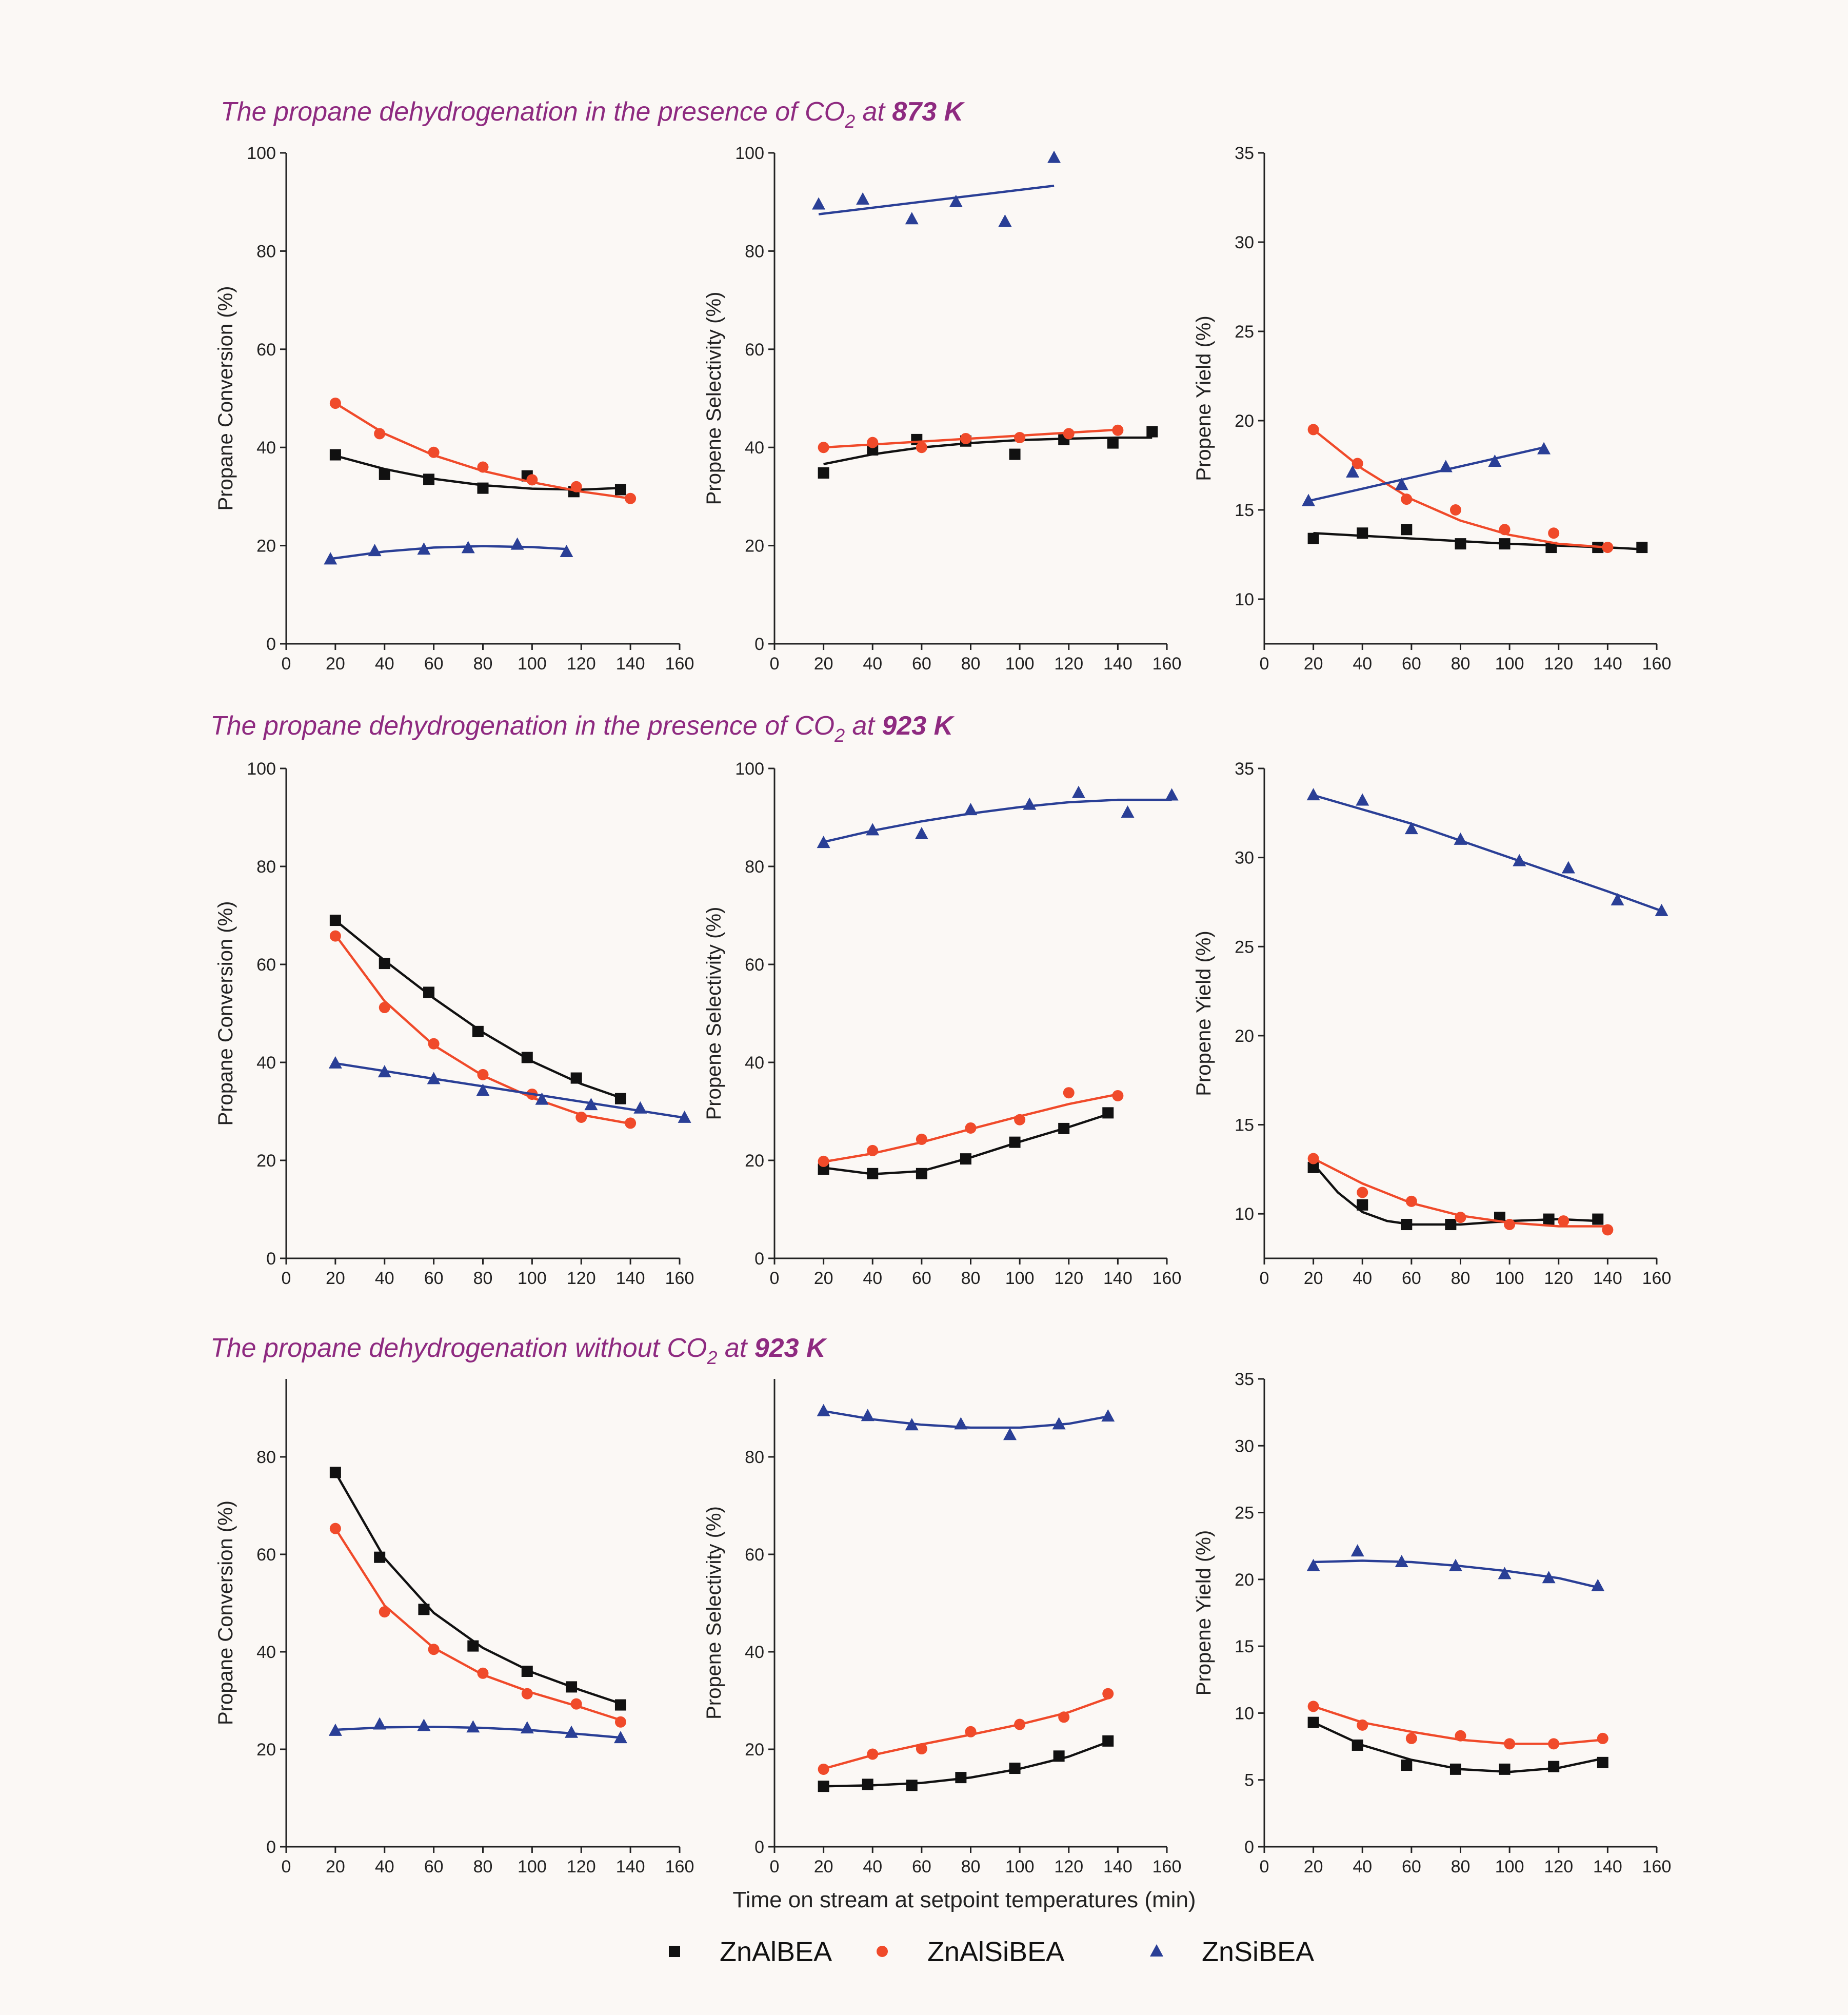  I want to click on x-tick-label: 140, so click(1607, 1866).